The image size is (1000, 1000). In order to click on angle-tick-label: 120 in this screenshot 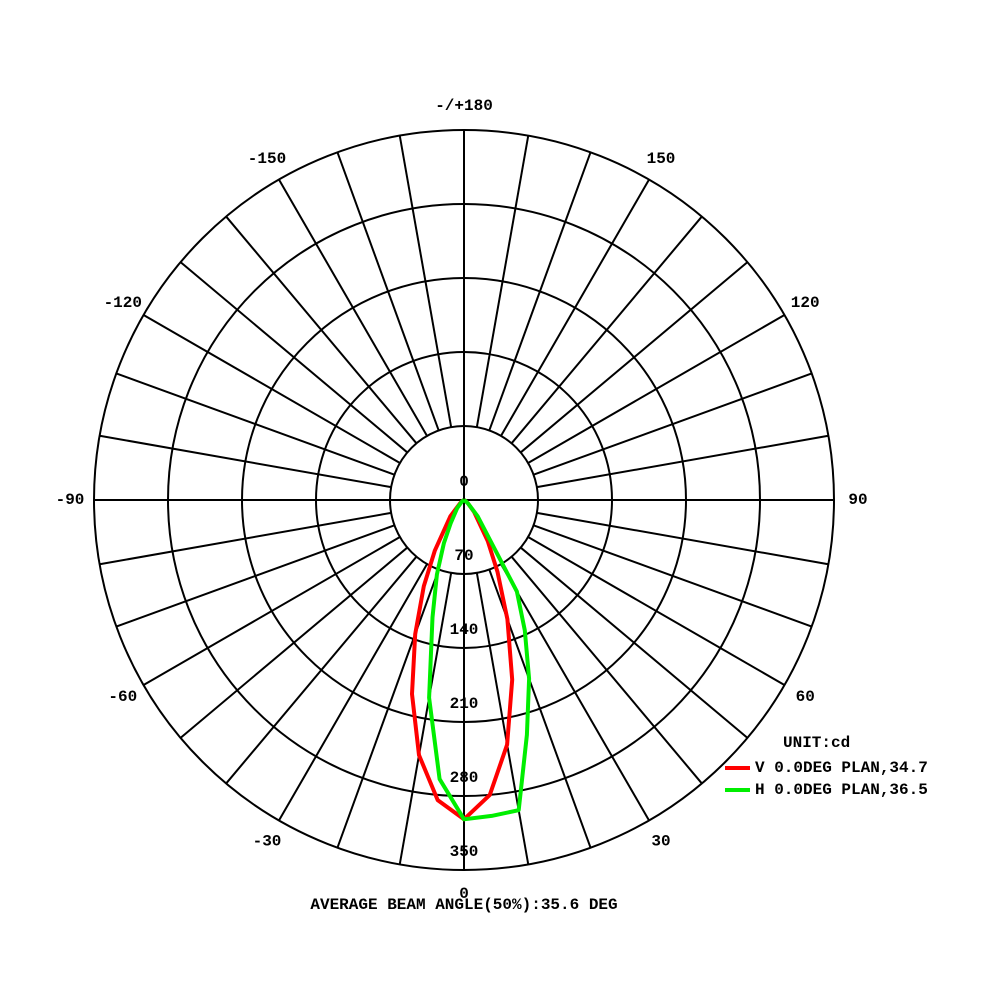, I will do `click(805, 303)`.